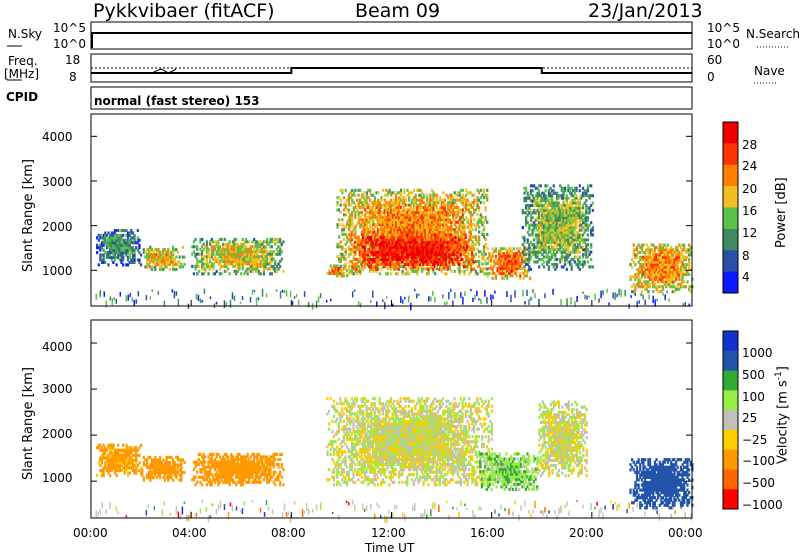 The image size is (800, 555). I want to click on freq-trace, so click(391, 70).